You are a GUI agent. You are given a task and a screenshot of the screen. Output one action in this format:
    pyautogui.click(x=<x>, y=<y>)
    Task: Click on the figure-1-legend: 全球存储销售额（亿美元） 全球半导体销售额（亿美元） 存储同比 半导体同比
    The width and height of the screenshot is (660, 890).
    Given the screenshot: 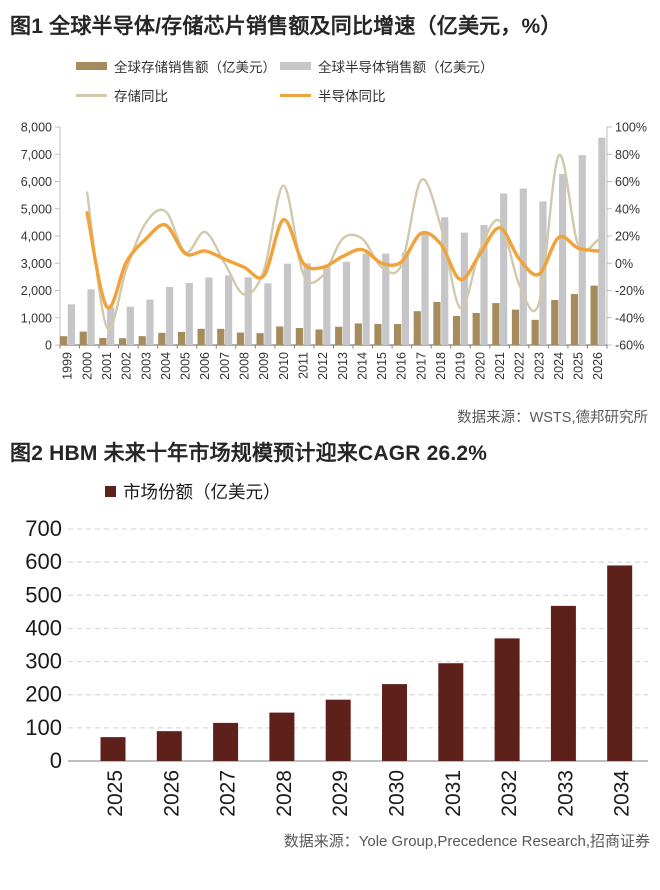 What is the action you would take?
    pyautogui.click(x=368, y=80)
    